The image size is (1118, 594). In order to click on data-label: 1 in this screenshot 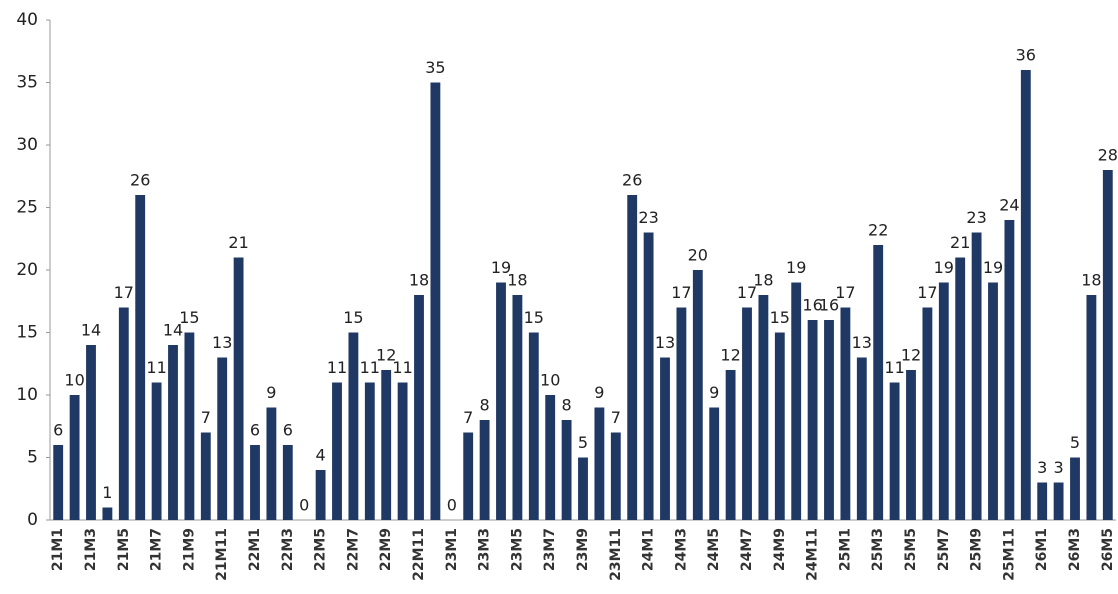, I will do `click(107, 492)`.